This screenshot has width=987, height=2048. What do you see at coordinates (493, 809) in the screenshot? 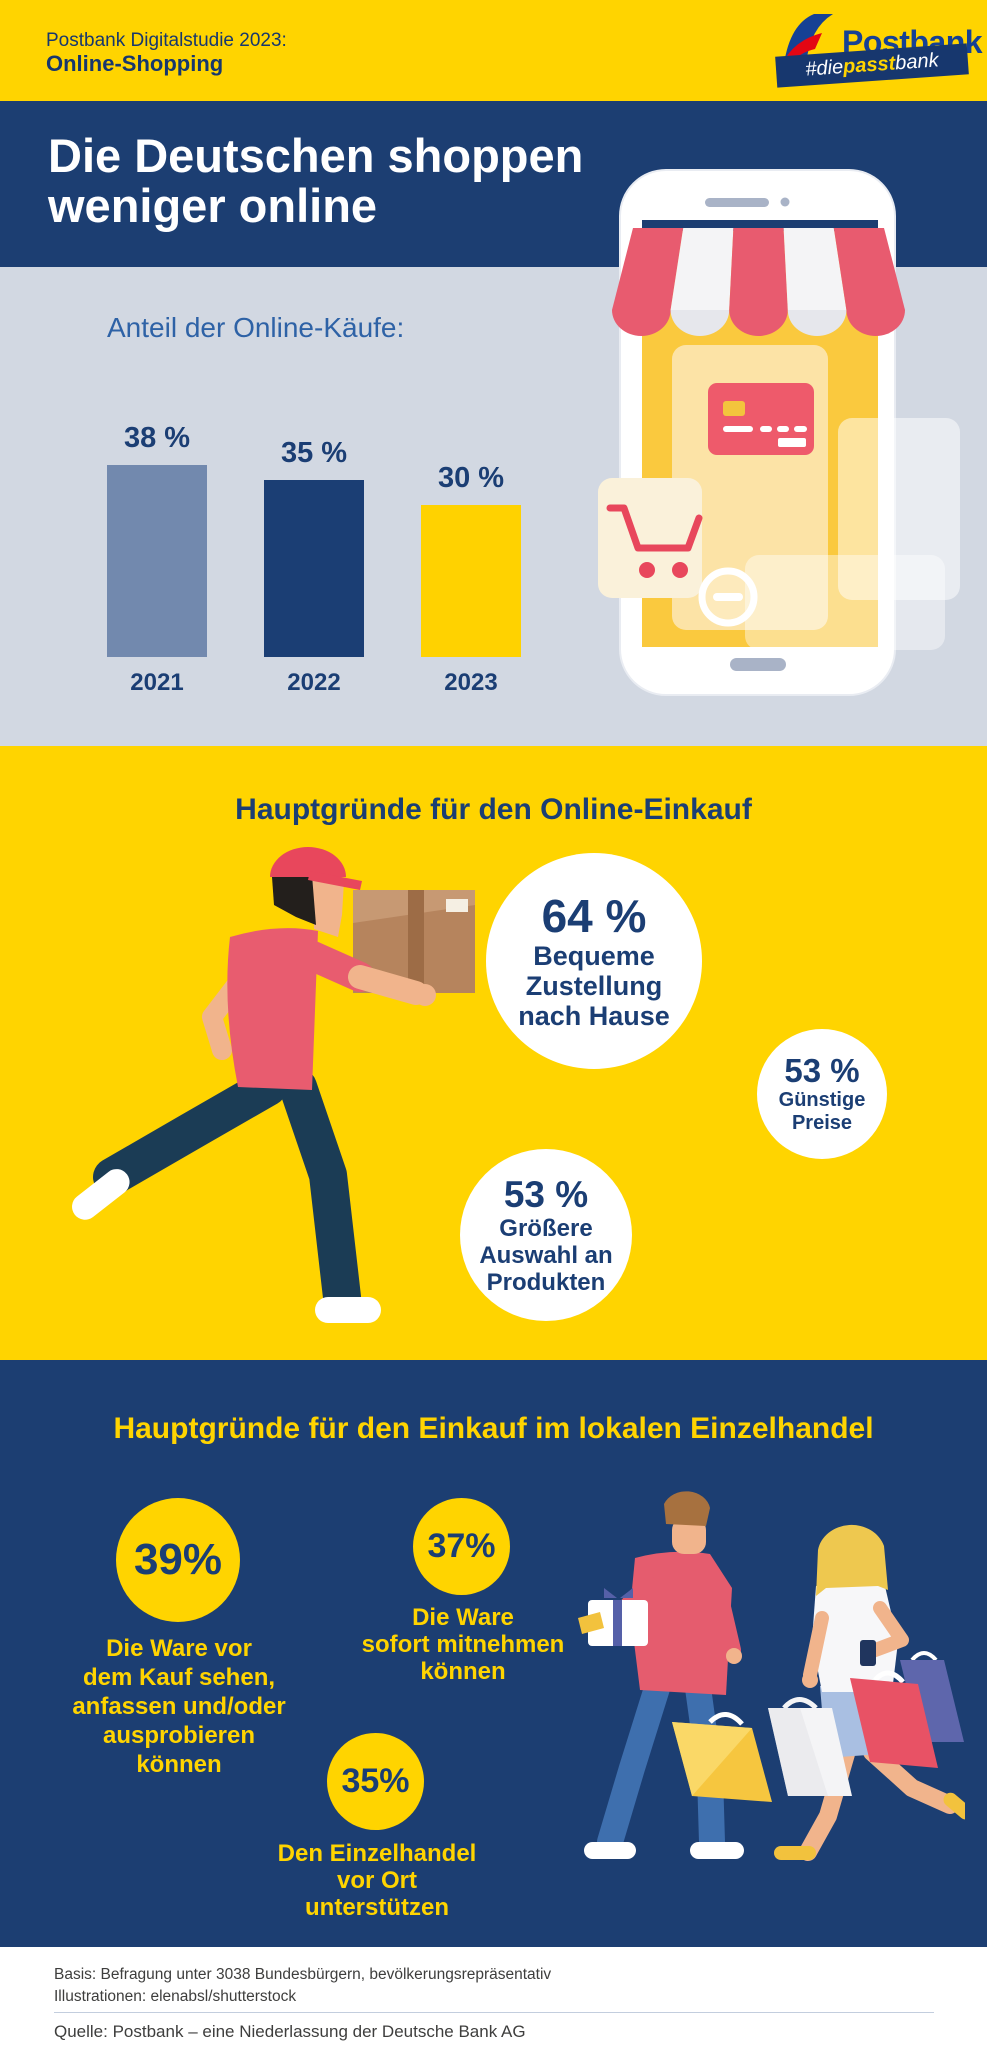
I see `online-reasons-heading: Hauptgründe für den Online-Einkauf` at bounding box center [493, 809].